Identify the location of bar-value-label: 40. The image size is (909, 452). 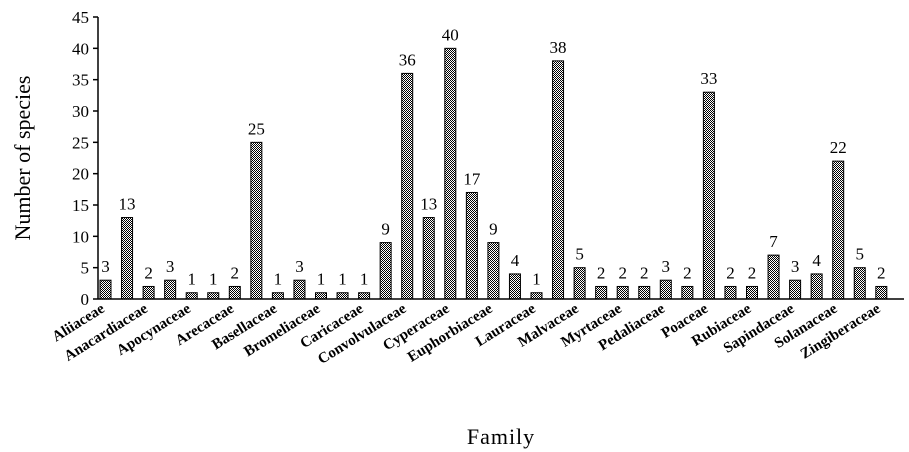
(450, 34).